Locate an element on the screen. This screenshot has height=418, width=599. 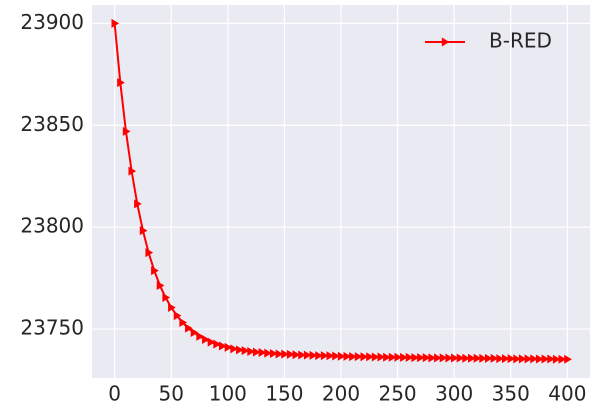
y-tick-label: 23900 is located at coordinates (52, 22).